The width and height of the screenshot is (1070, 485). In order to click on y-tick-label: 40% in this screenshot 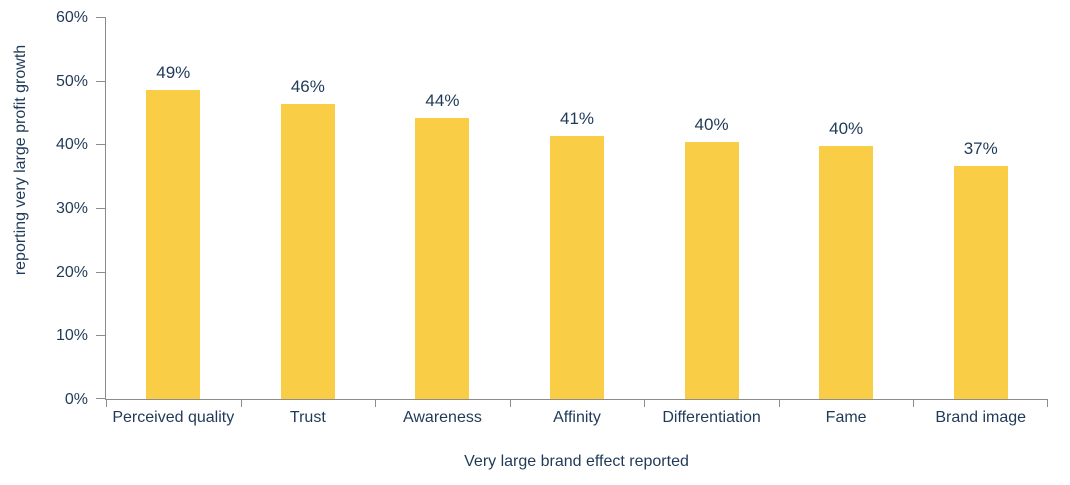, I will do `click(71, 145)`.